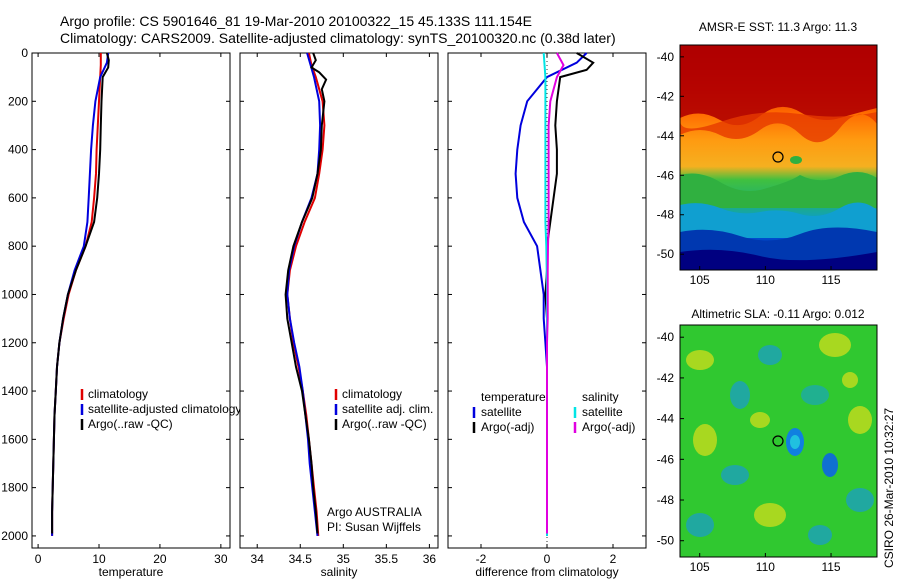 This screenshot has width=900, height=580. I want to click on x-axis-label: temperature, so click(131, 572).